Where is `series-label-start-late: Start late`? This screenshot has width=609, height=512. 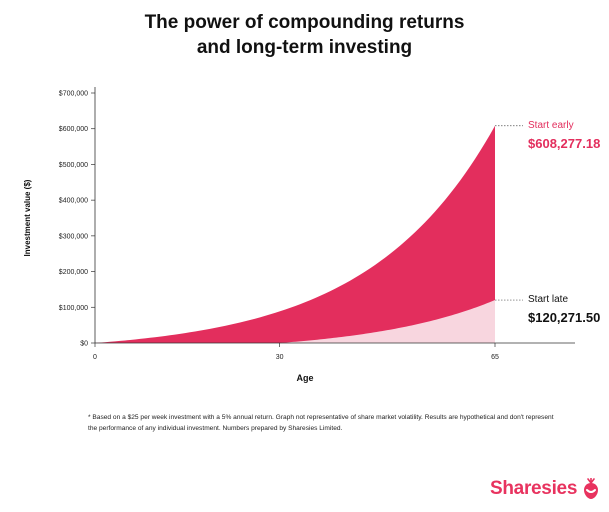
series-label-start-late: Start late is located at coordinates (548, 299).